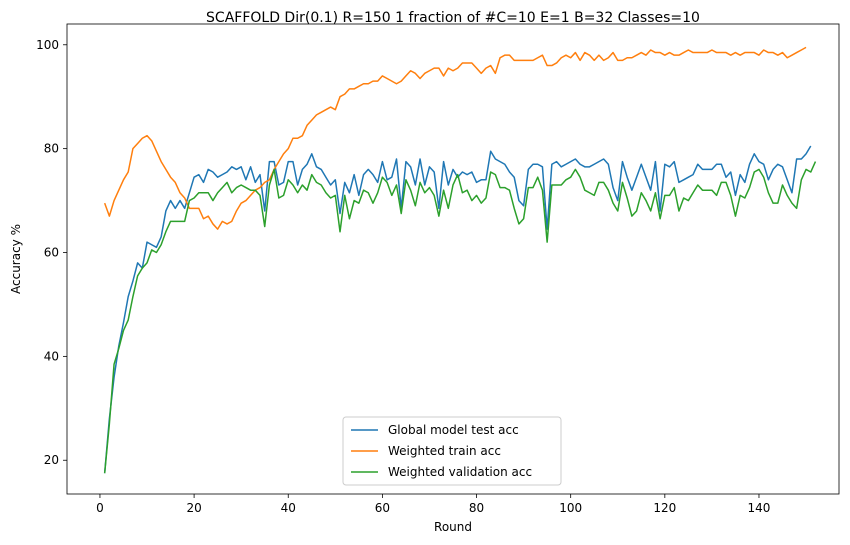  I want to click on x-tick-label: 20, so click(193, 508).